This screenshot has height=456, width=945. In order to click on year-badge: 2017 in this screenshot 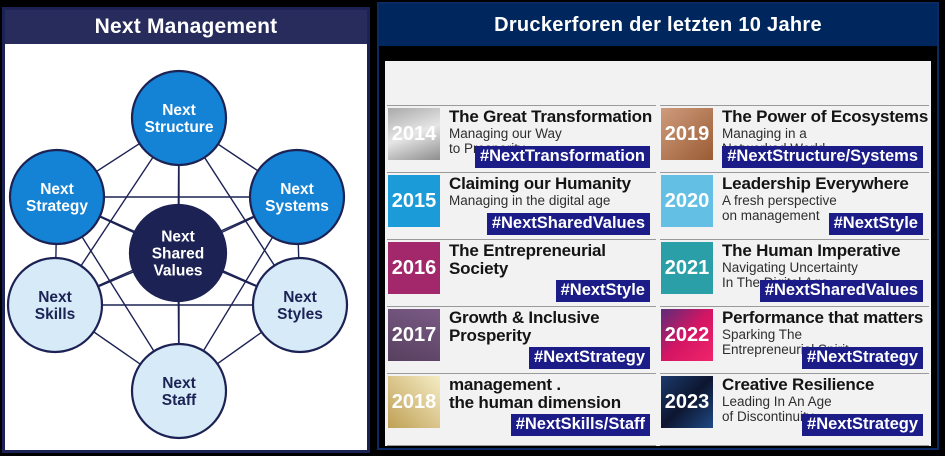, I will do `click(414, 335)`.